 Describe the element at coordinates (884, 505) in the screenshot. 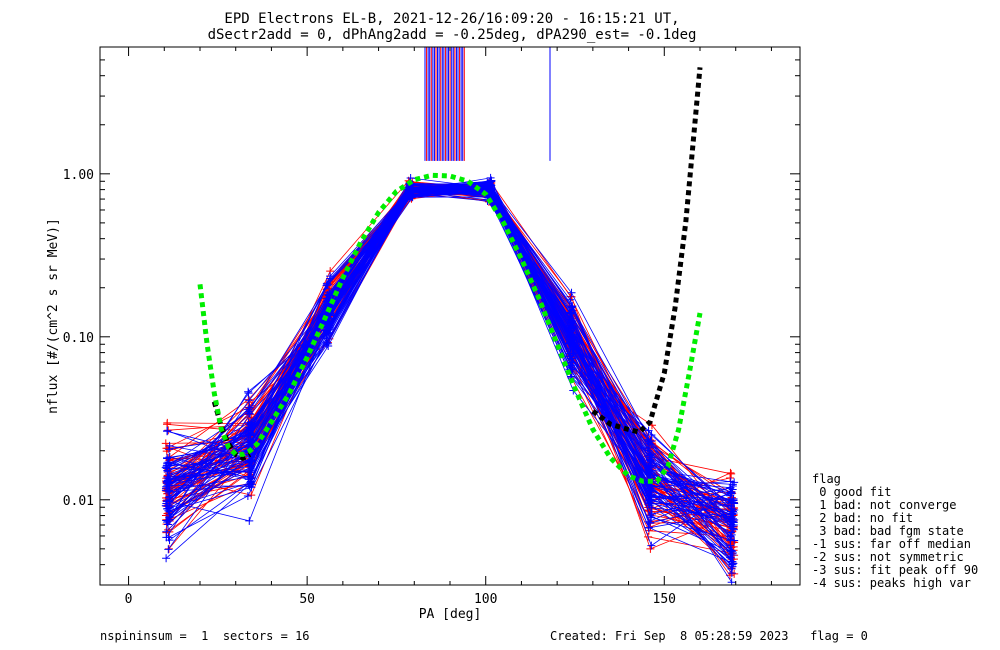

I see `legend-item-1: 1 bad: not converge` at that location.